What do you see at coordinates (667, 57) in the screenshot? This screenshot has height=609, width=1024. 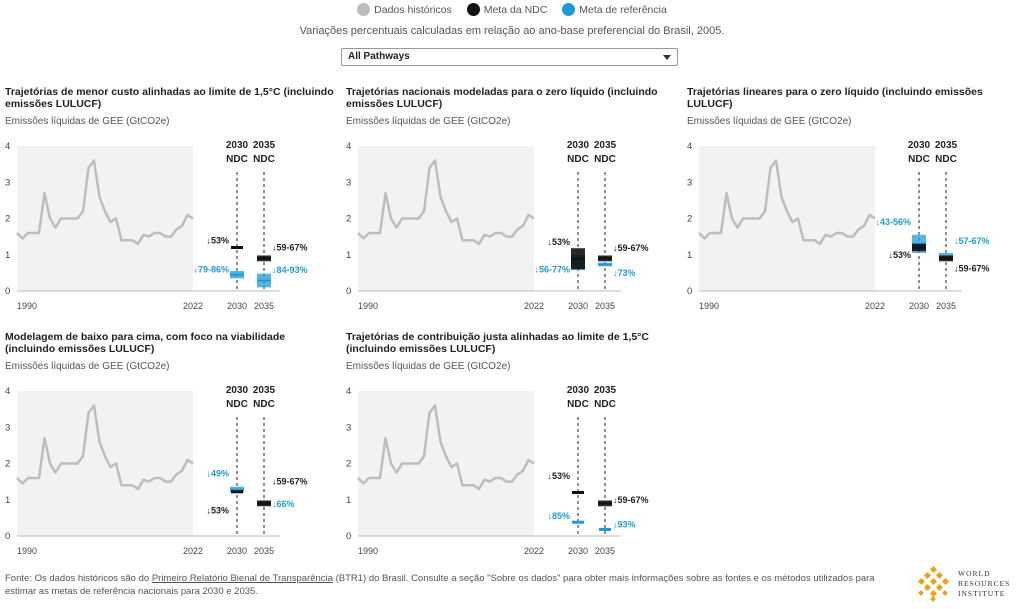 I see `chevron-down-icon` at bounding box center [667, 57].